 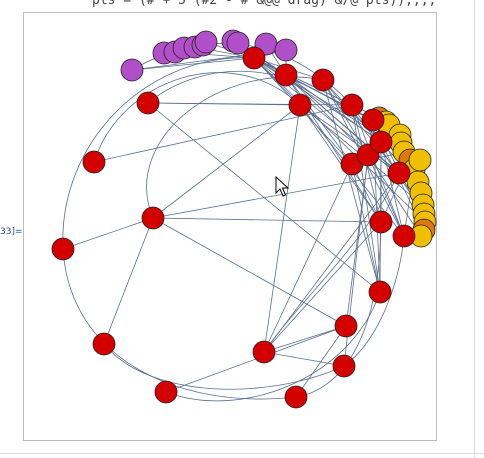 What do you see at coordinates (282, 188) in the screenshot?
I see `mouse-pointer-icon` at bounding box center [282, 188].